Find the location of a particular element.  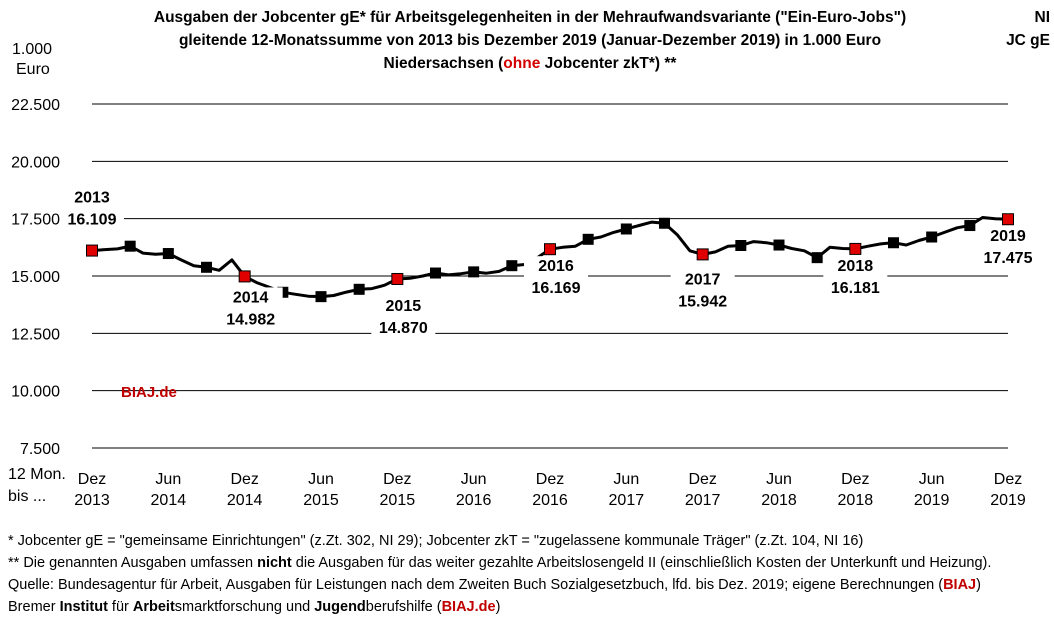

y-unit-line-1: 1.000 is located at coordinates (32, 49).